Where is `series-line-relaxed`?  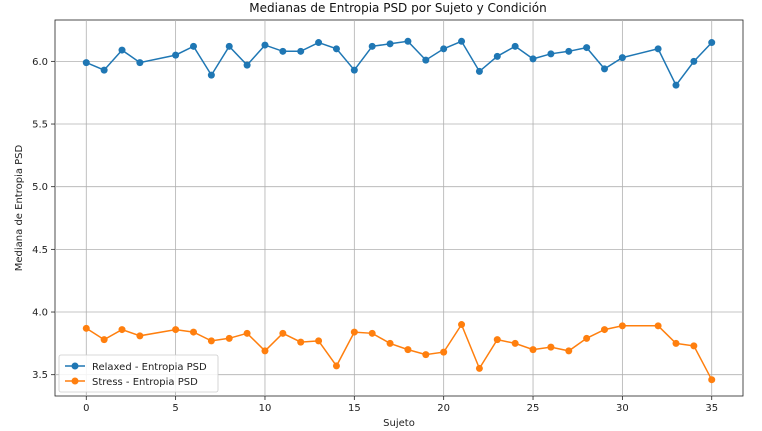
series-line-relaxed is located at coordinates (399, 63).